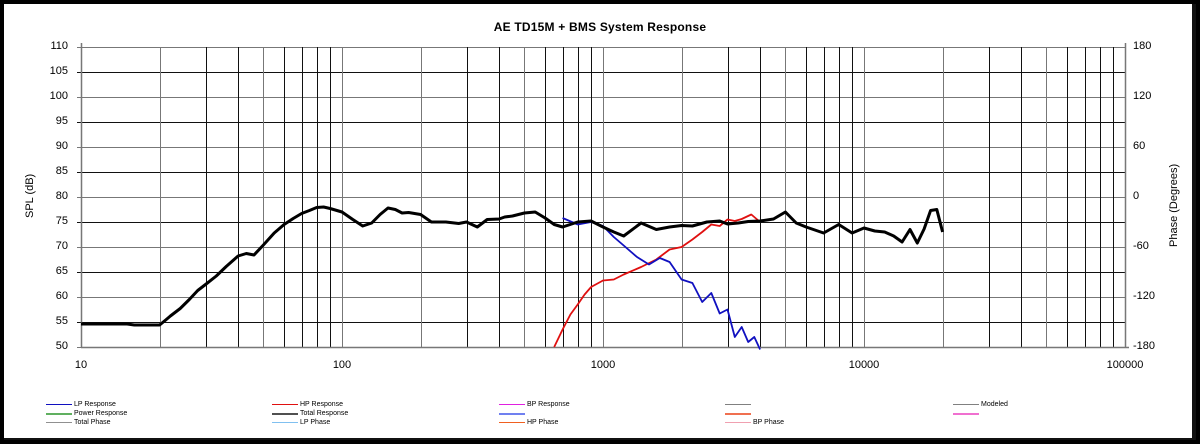 This screenshot has width=1200, height=444. I want to click on y-left-tick-label: 55, so click(61, 321).